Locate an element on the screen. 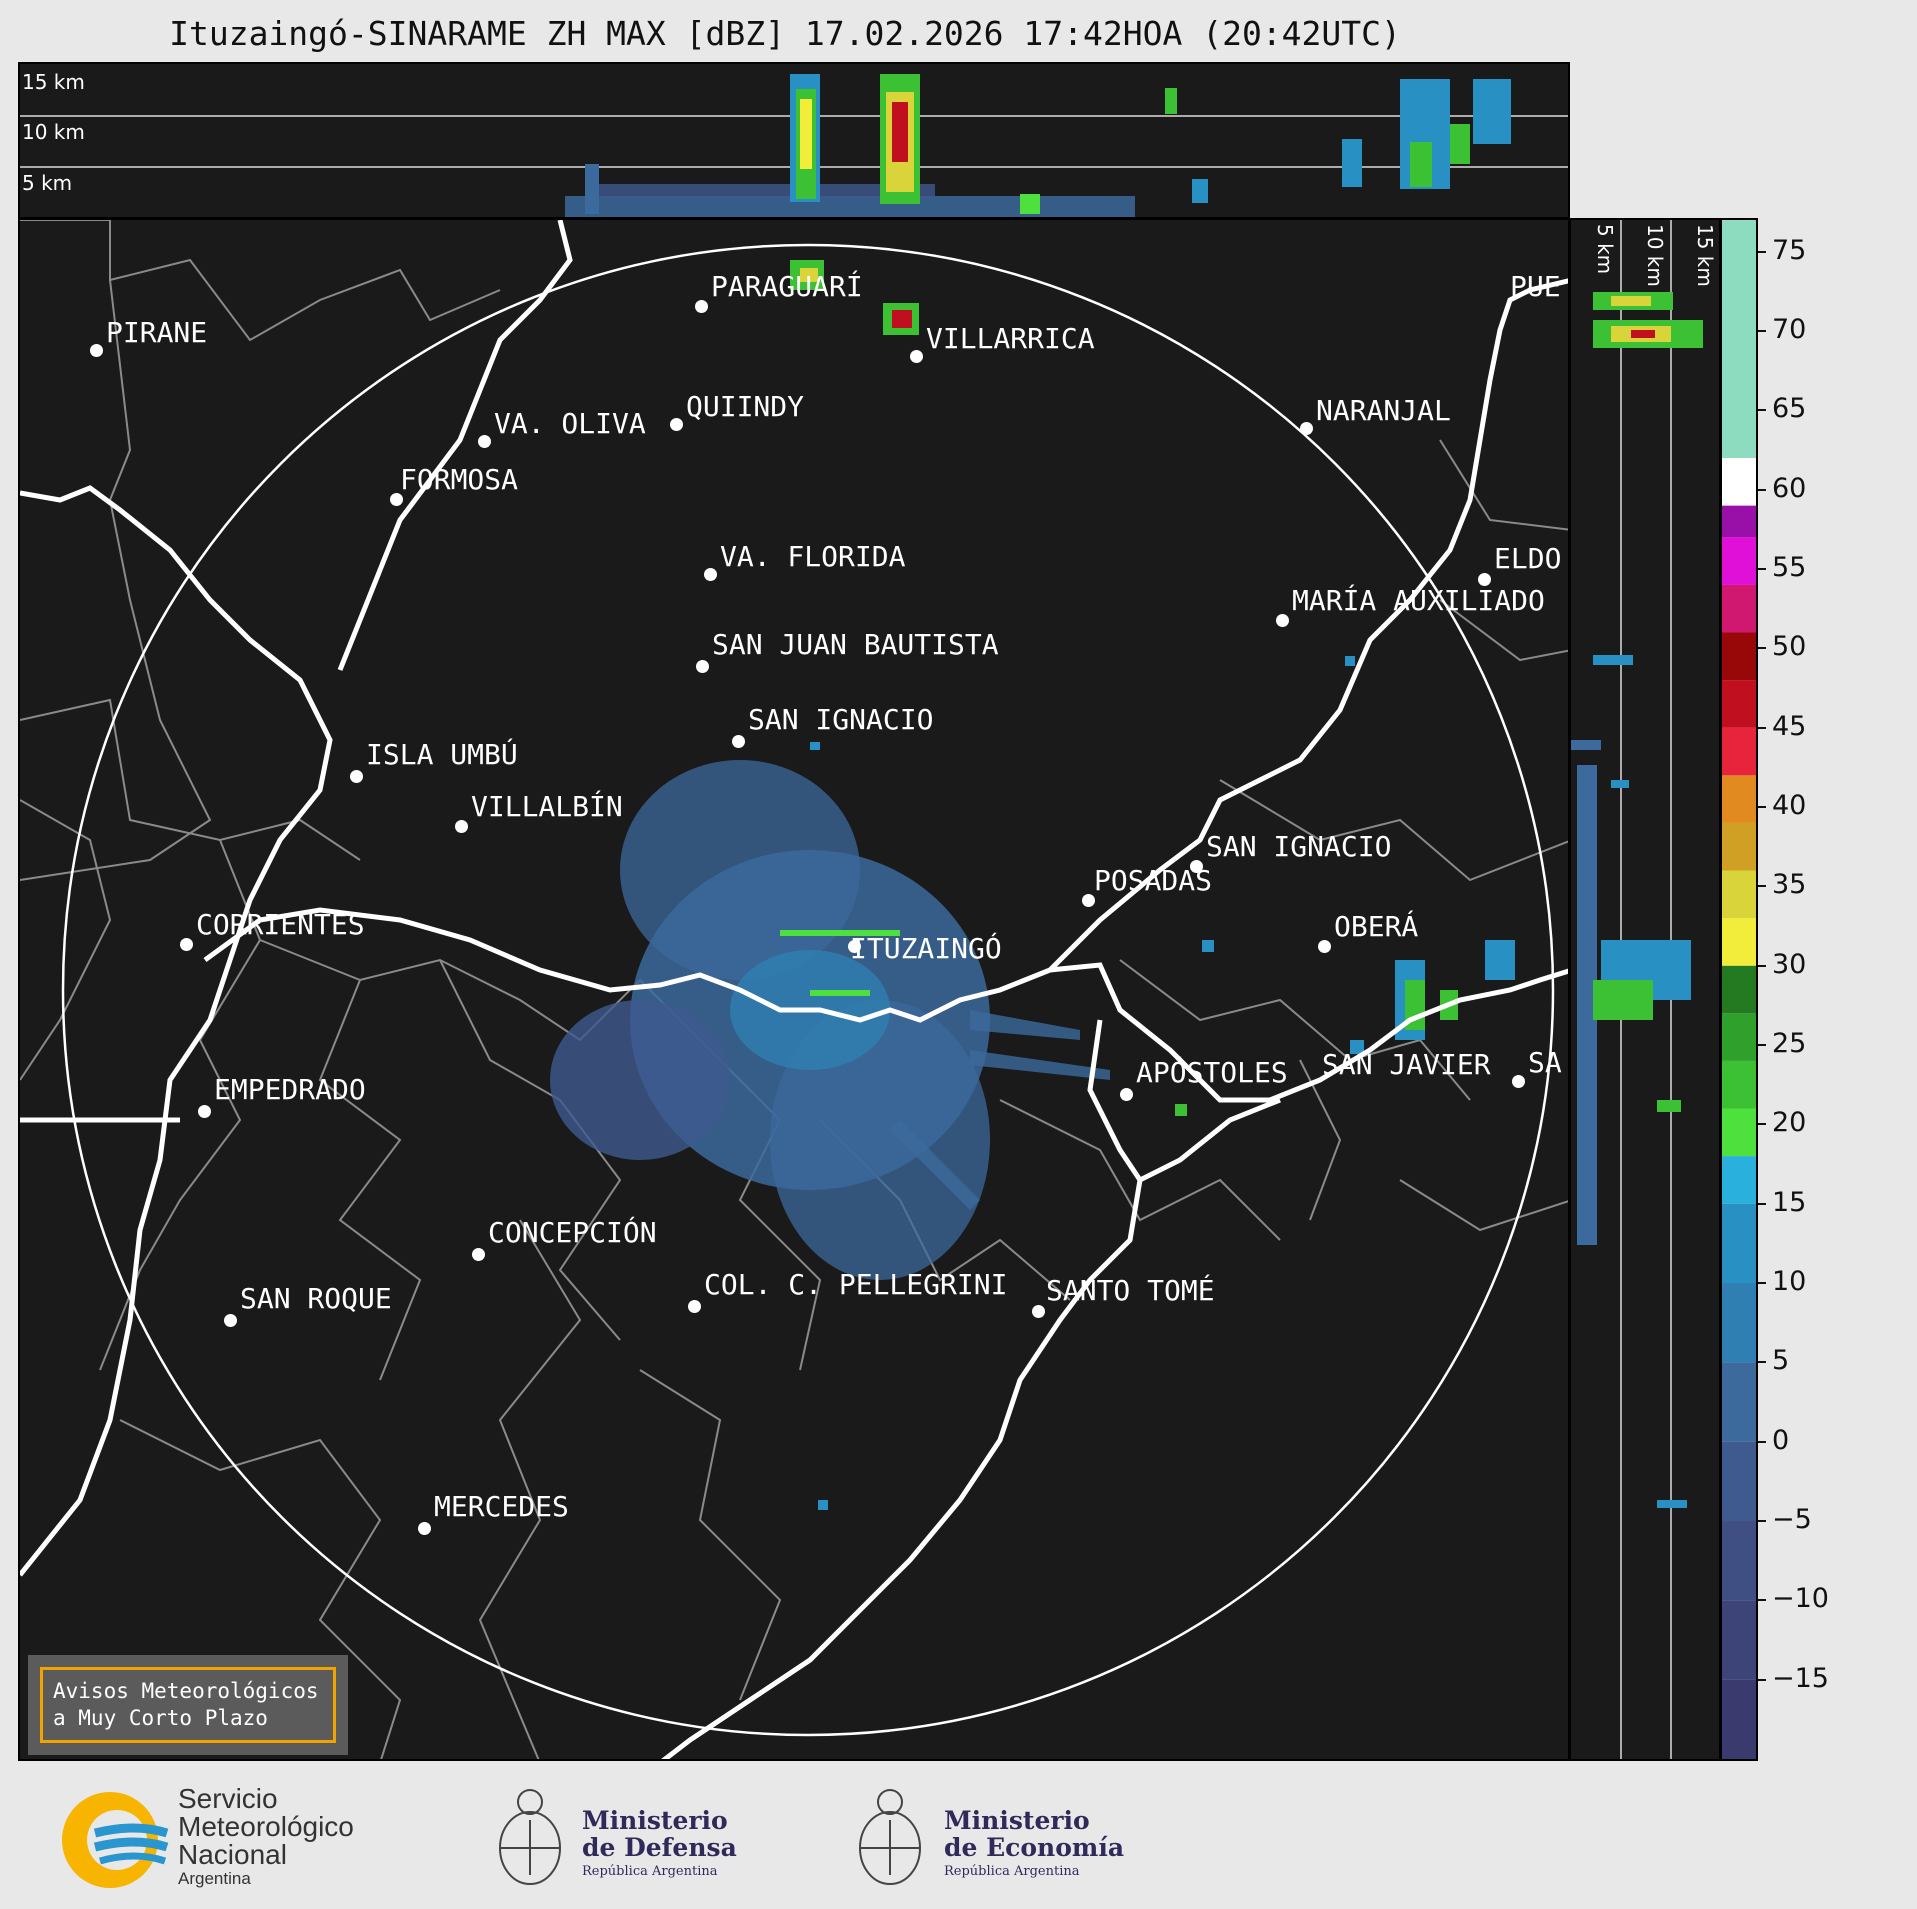  top-profile-panel: 15 km 10 km 5 km is located at coordinates (794, 140).